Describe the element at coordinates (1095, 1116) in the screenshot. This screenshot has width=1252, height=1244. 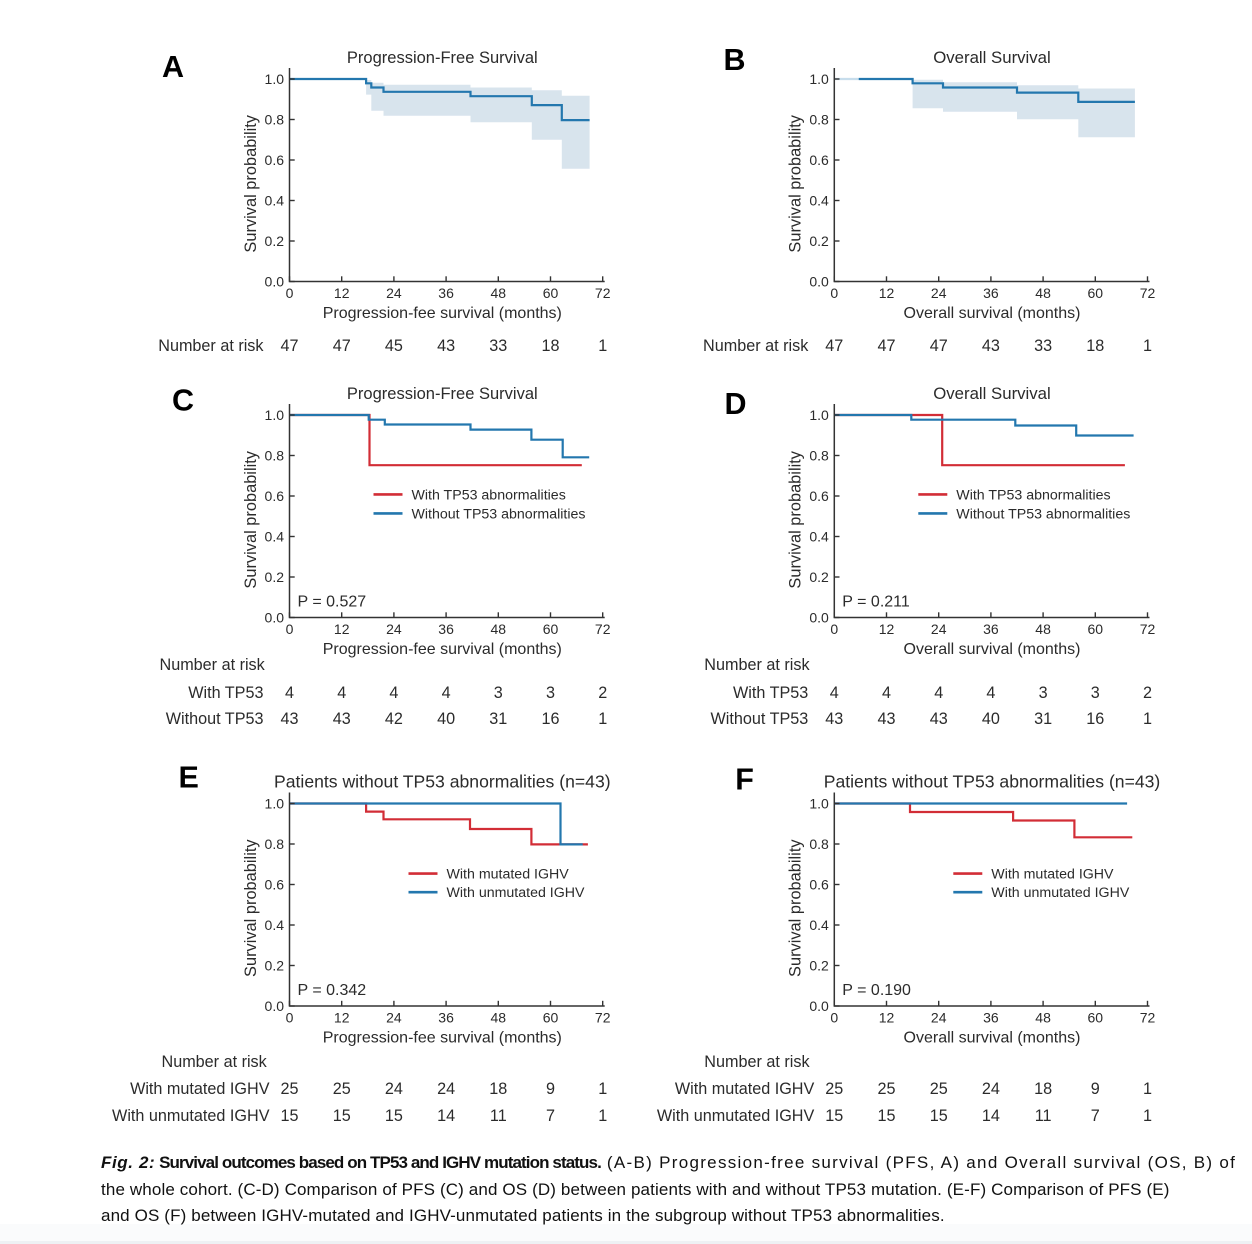
I see `svg-text: 7` at that location.